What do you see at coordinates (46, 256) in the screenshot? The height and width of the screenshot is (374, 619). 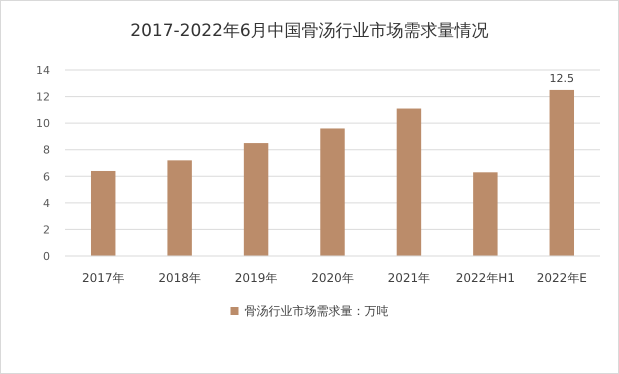 I see `y-tick-label: 0` at bounding box center [46, 256].